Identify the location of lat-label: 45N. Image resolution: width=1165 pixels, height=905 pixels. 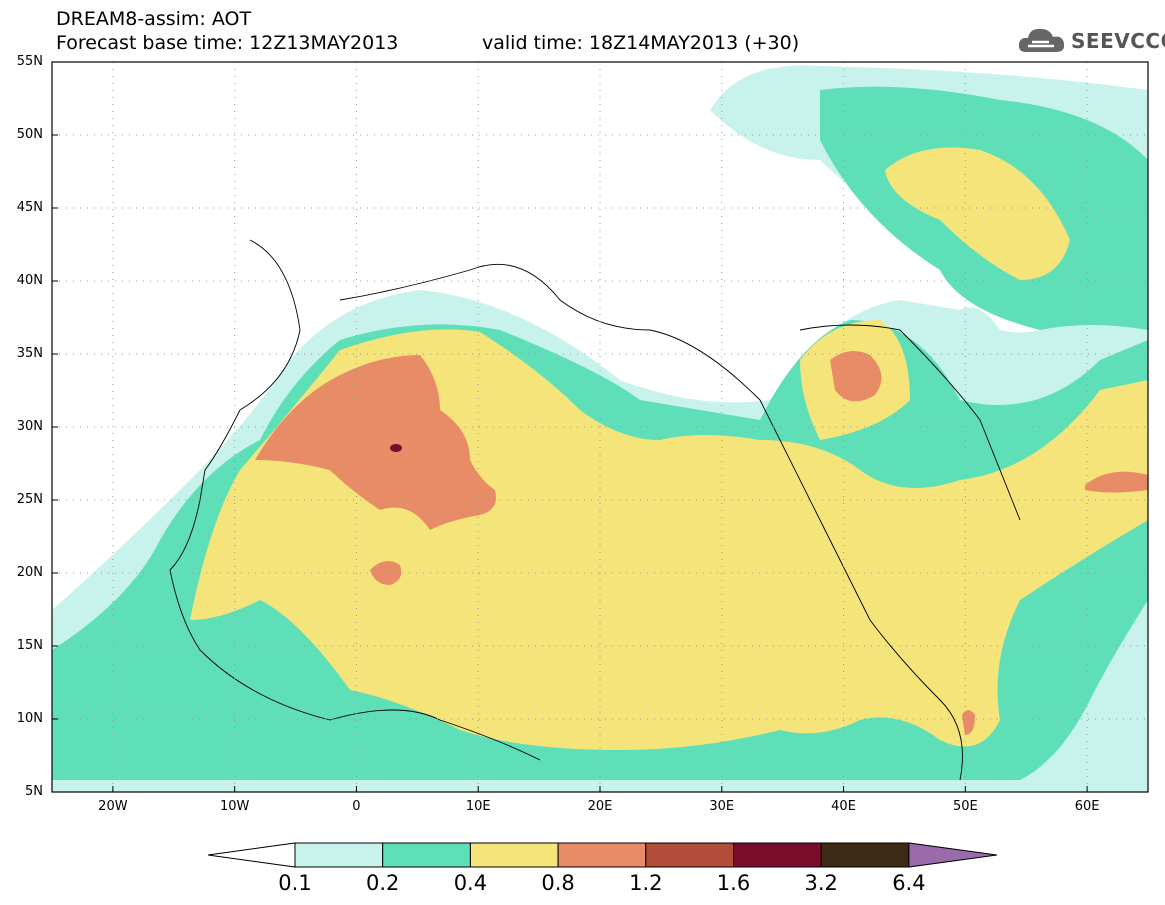
(29, 207).